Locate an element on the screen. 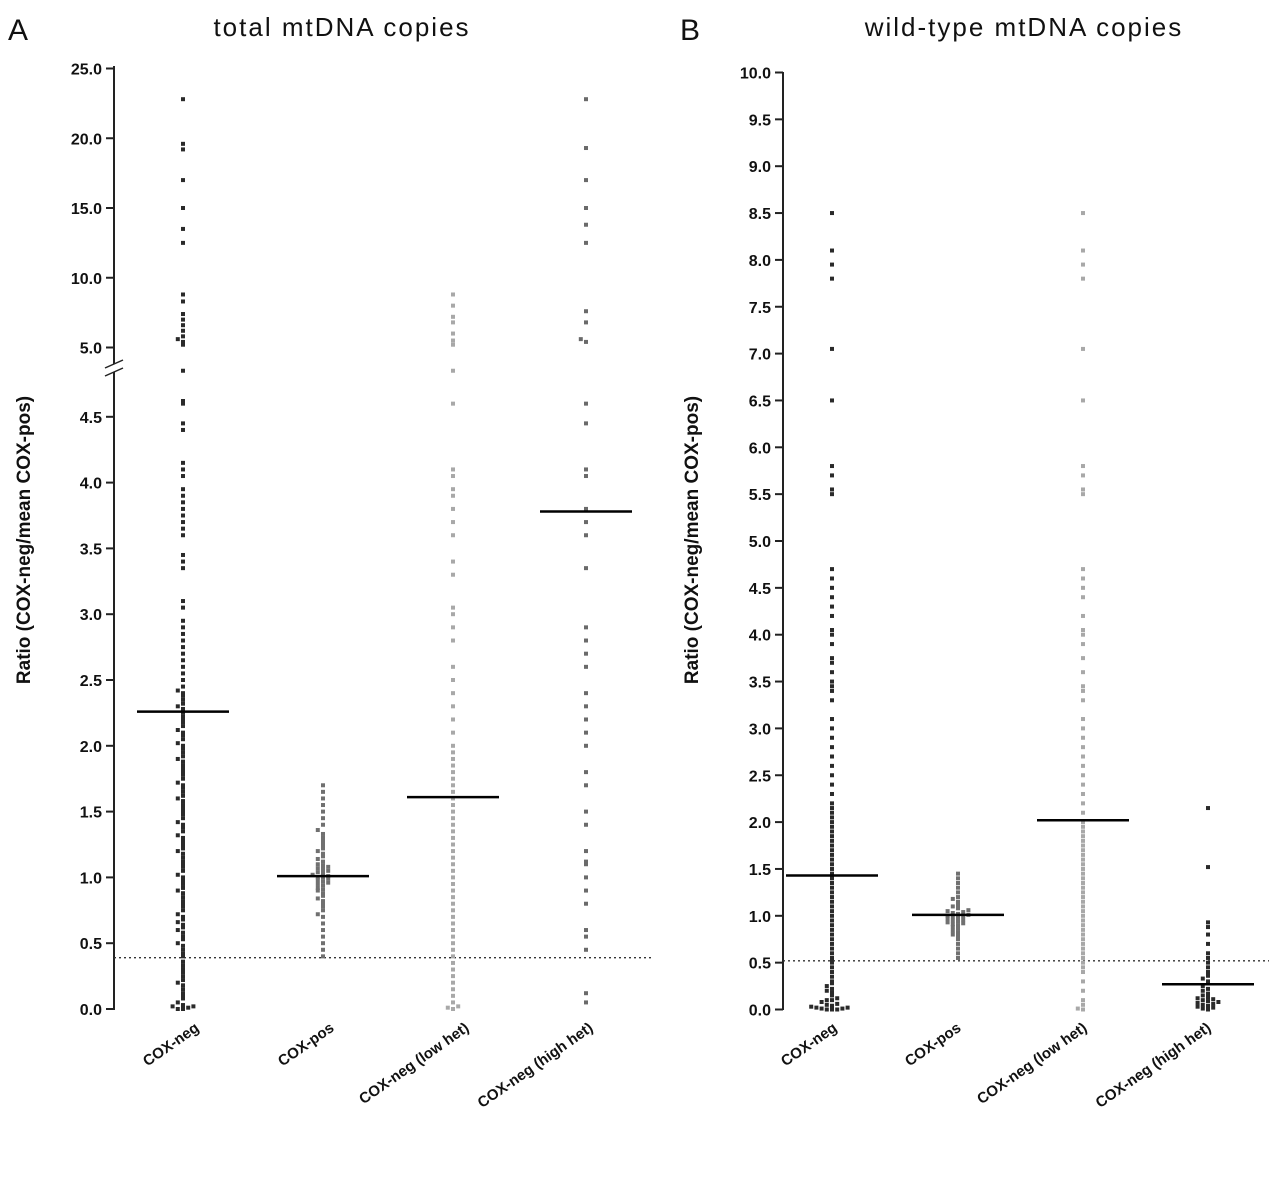 This screenshot has height=1177, width=1269. y-tick-label: 2.5 is located at coordinates (760, 776).